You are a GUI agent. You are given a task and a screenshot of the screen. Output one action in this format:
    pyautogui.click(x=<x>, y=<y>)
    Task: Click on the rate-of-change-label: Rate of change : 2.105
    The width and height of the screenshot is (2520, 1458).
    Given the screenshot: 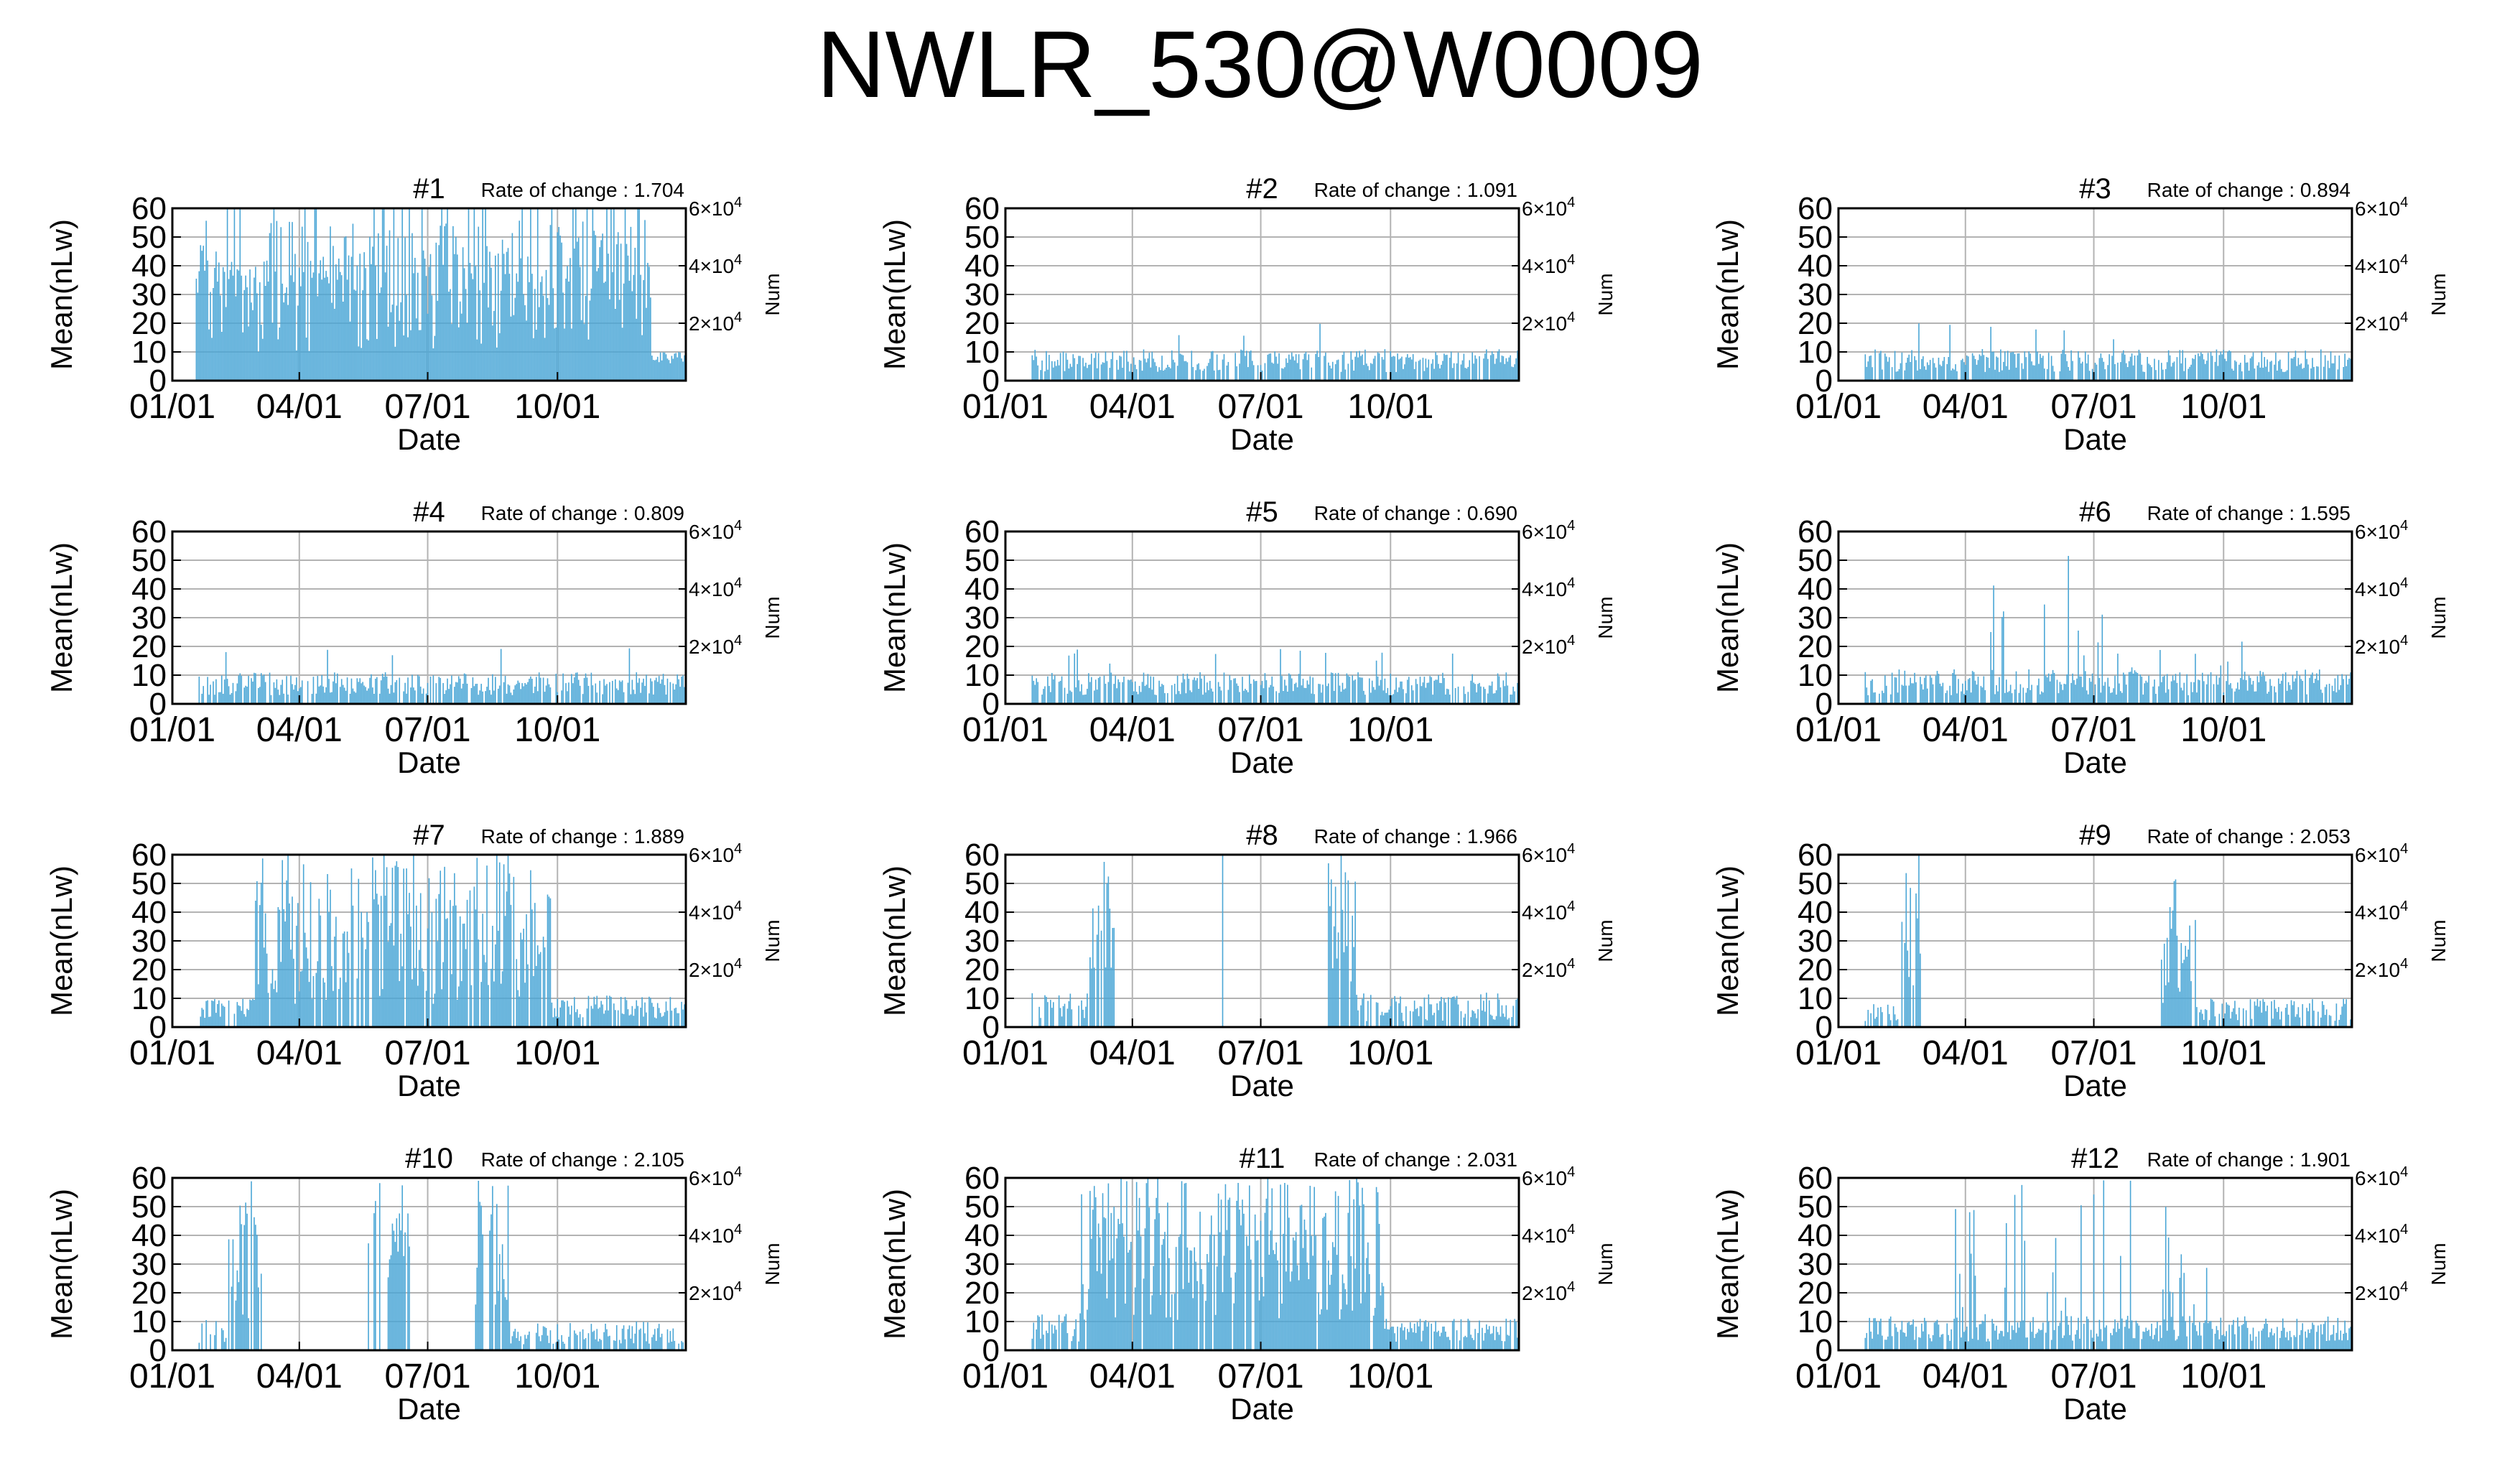 What is the action you would take?
    pyautogui.click(x=582, y=1160)
    